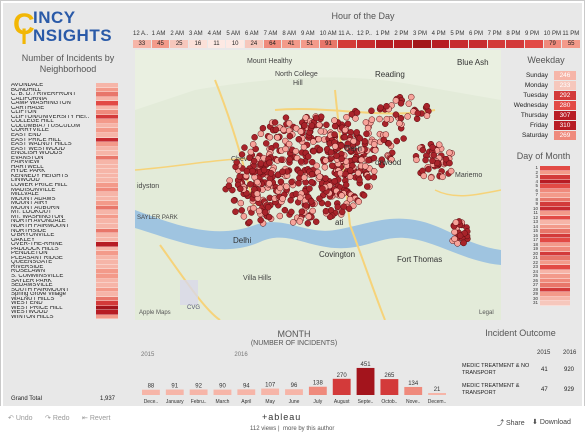 The image size is (585, 440). What do you see at coordinates (310, 44) in the screenshot?
I see `hour-cell: 51` at bounding box center [310, 44].